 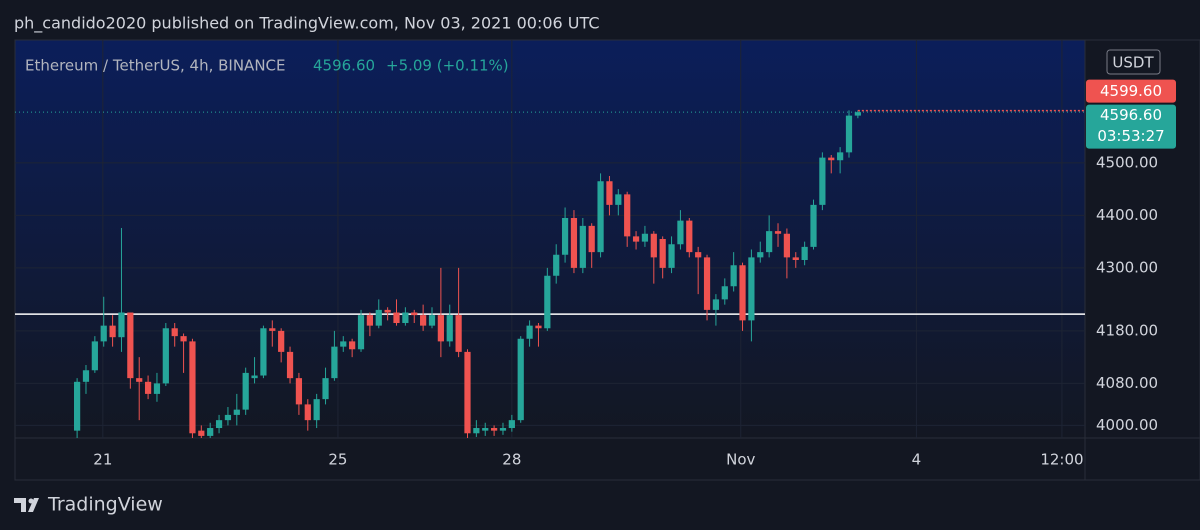 I want to click on currency-badge, so click(x=1133, y=62).